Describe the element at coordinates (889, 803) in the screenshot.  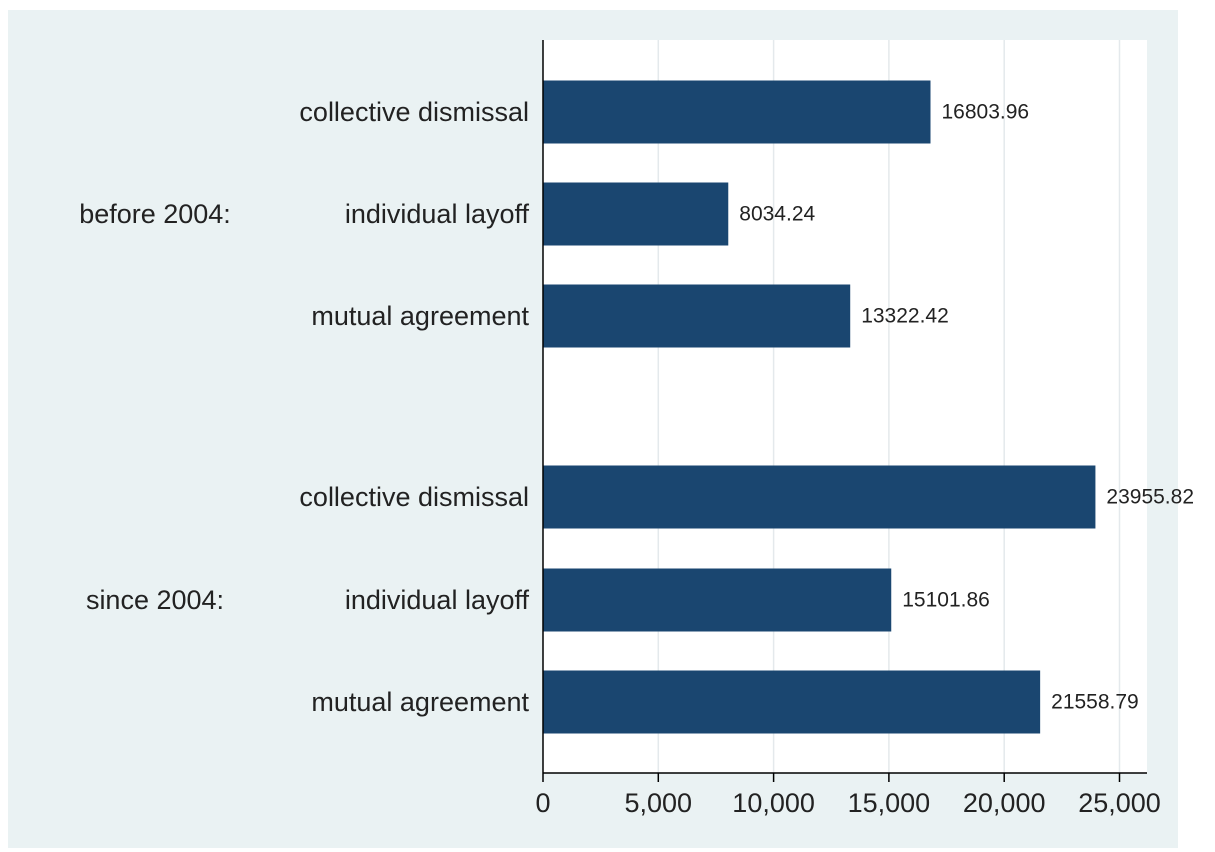
I see `x-tick-label: 15,000` at that location.